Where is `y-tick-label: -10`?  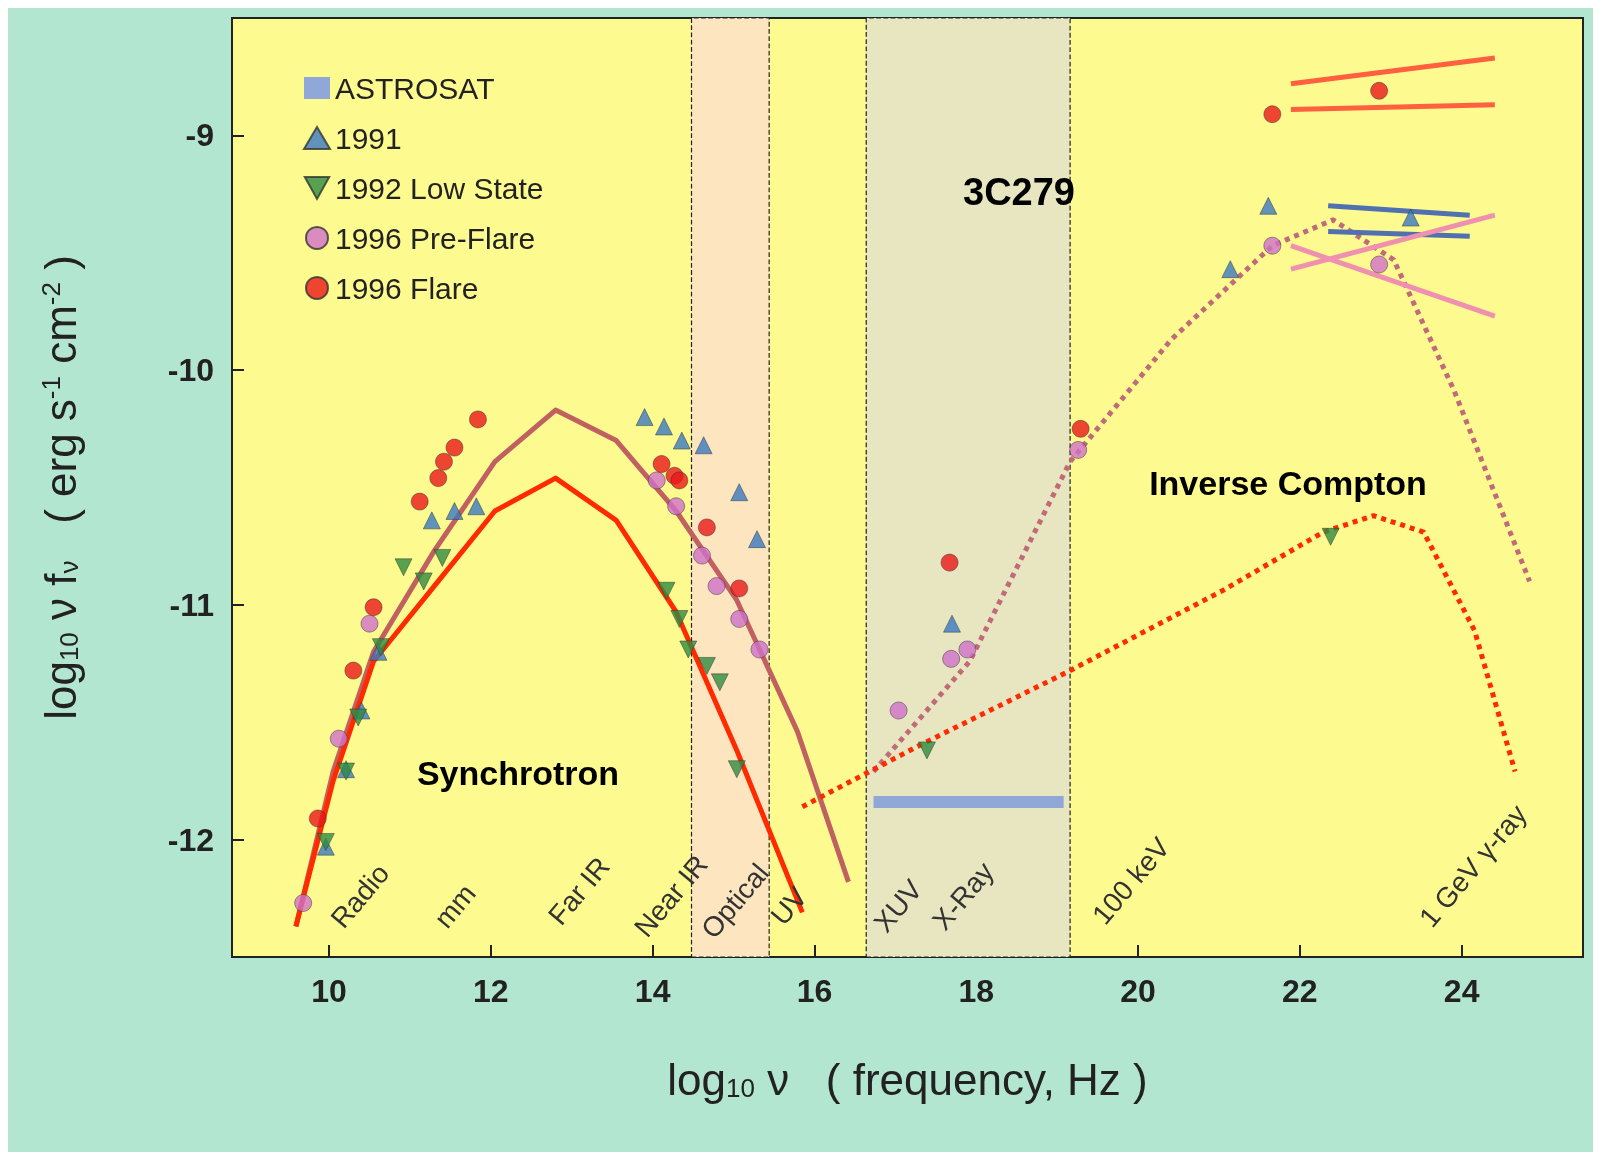 y-tick-label: -10 is located at coordinates (190, 370).